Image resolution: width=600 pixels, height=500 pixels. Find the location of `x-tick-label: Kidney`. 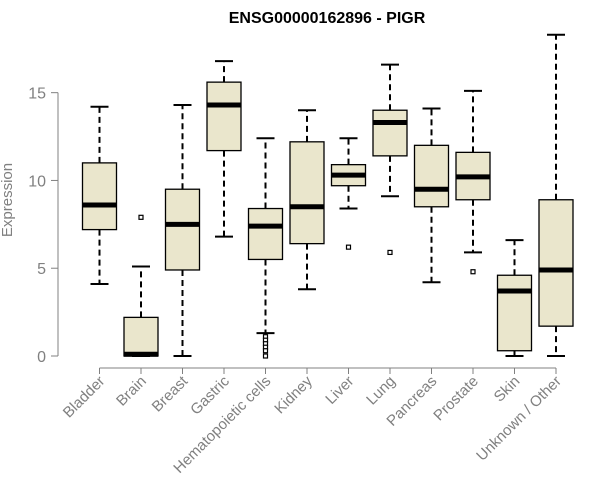

x-tick-label: Kidney is located at coordinates (293, 394).